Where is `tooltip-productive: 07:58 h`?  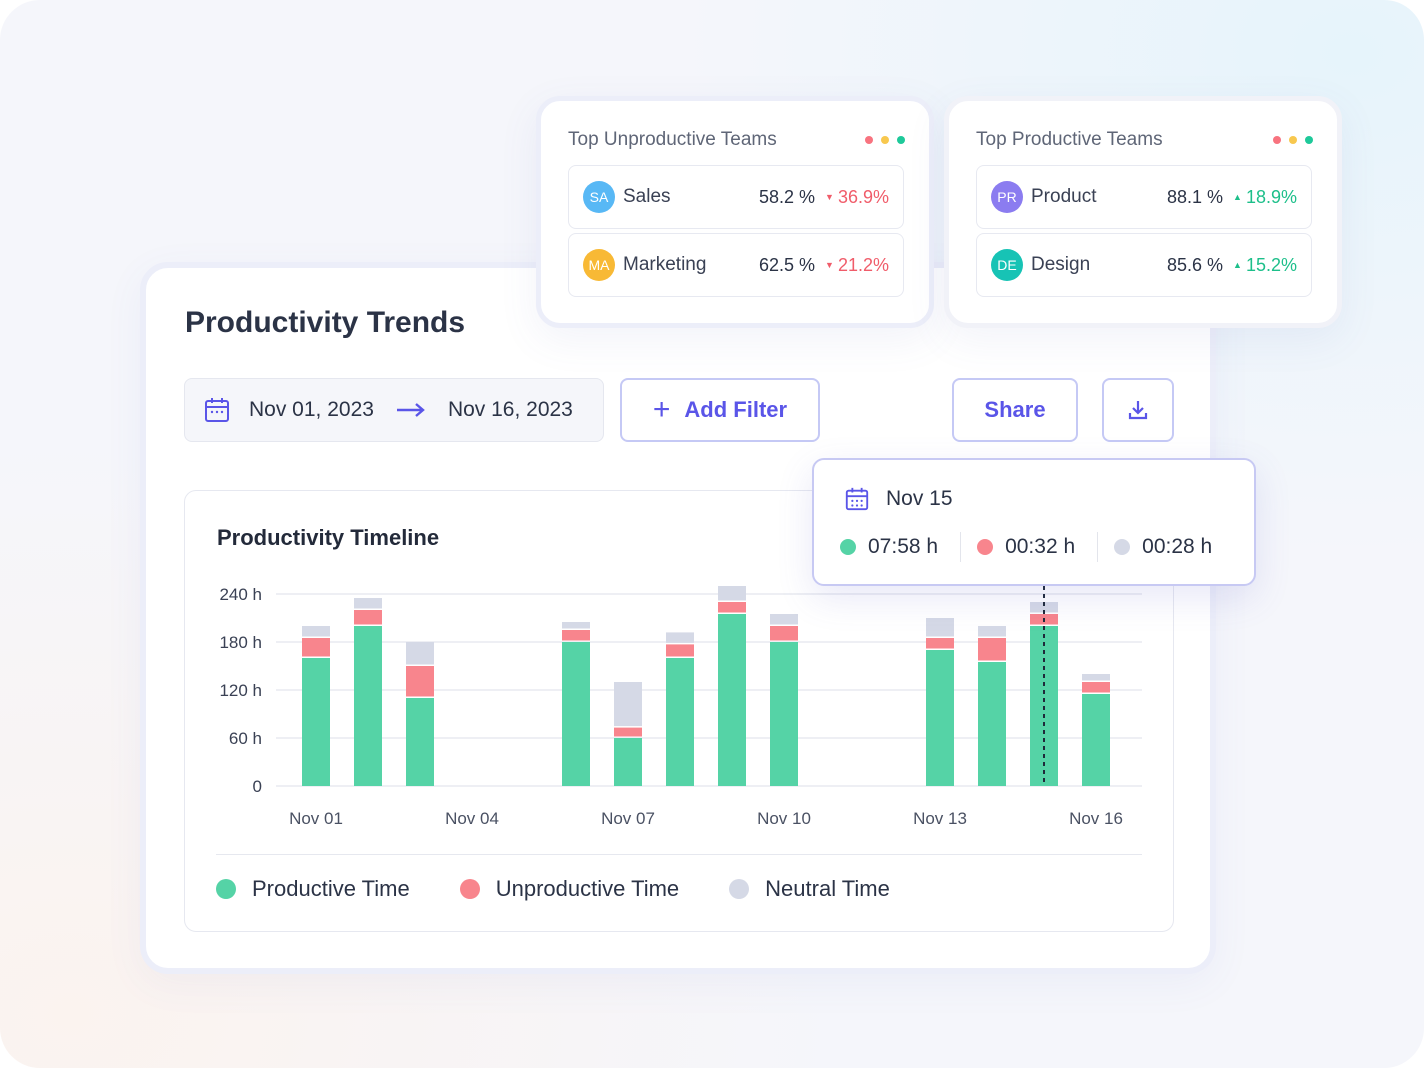 tooltip-productive: 07:58 h is located at coordinates (889, 547).